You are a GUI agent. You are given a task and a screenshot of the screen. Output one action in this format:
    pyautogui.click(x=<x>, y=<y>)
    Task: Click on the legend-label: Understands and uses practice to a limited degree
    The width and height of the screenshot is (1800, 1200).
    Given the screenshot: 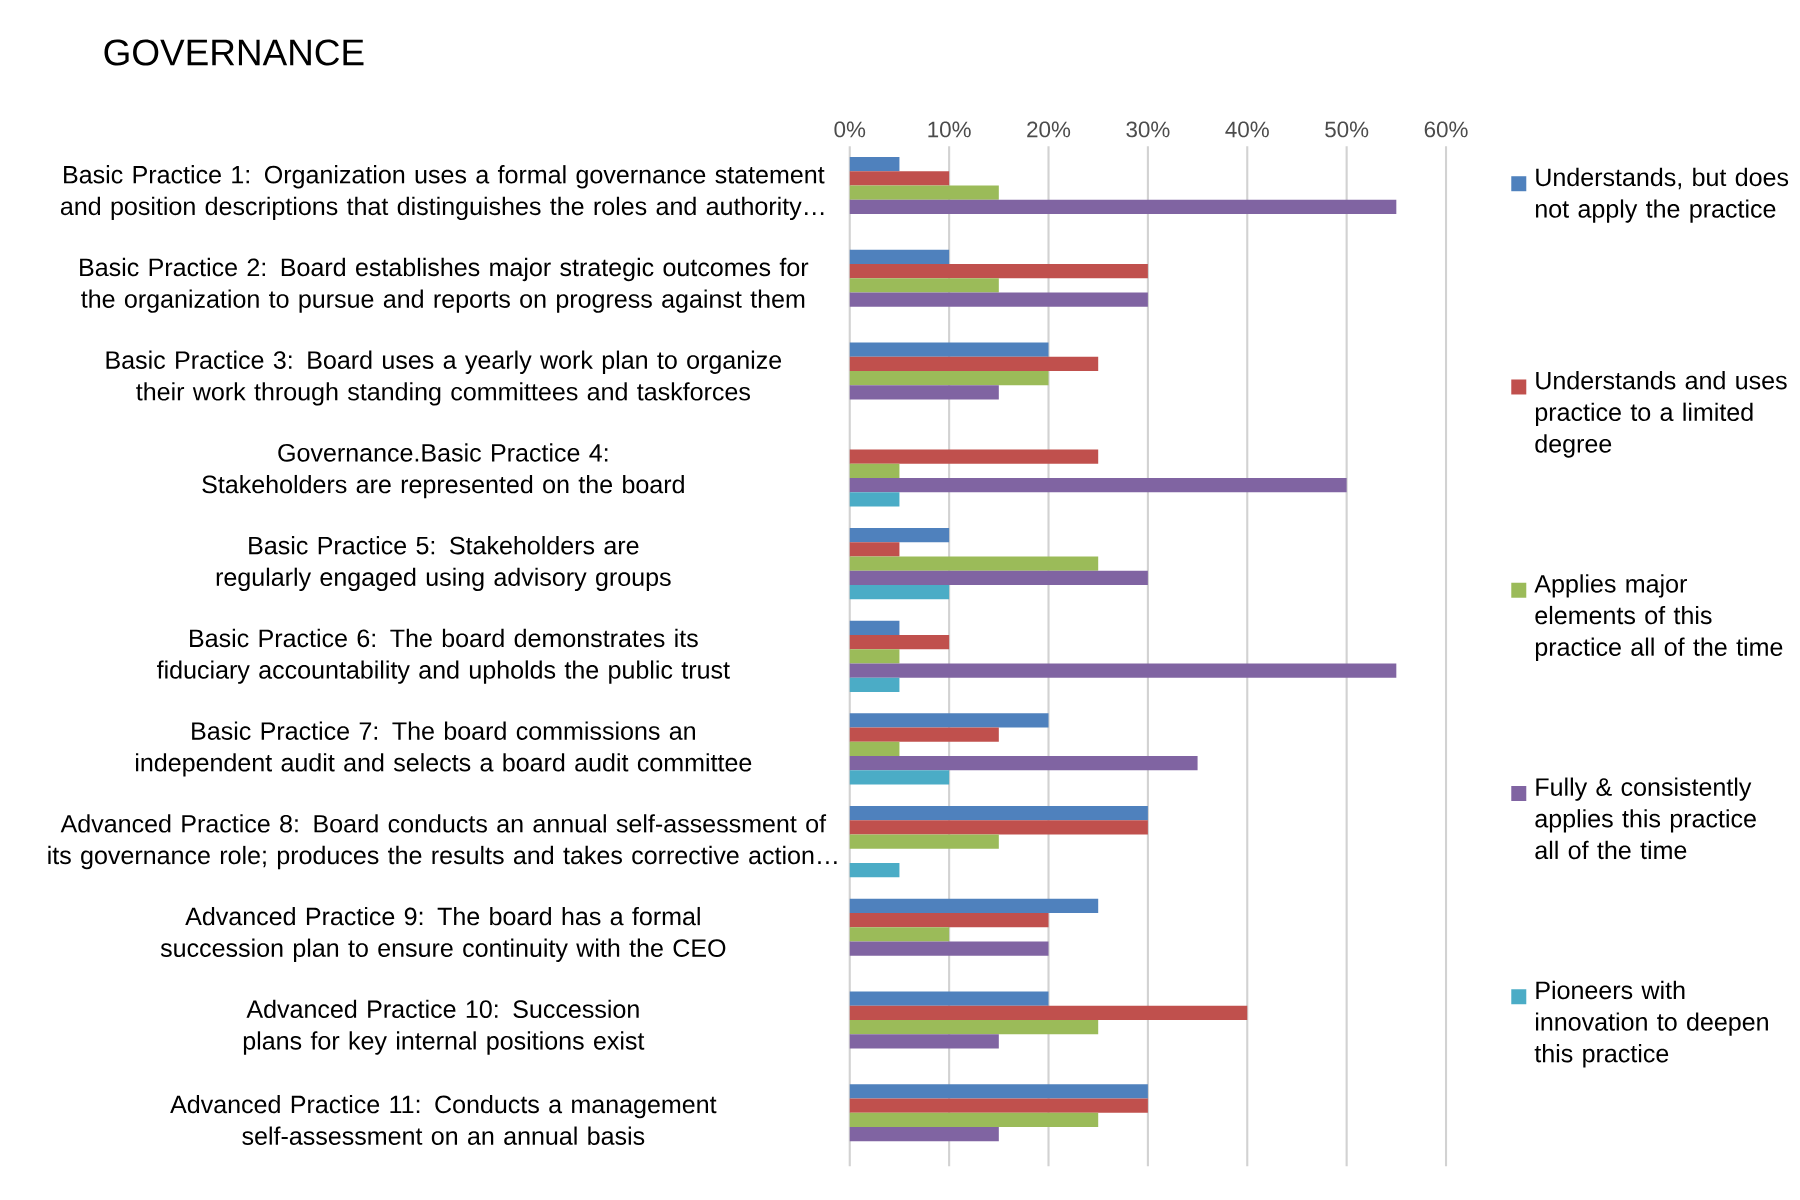 What is the action you would take?
    pyautogui.click(x=1661, y=414)
    